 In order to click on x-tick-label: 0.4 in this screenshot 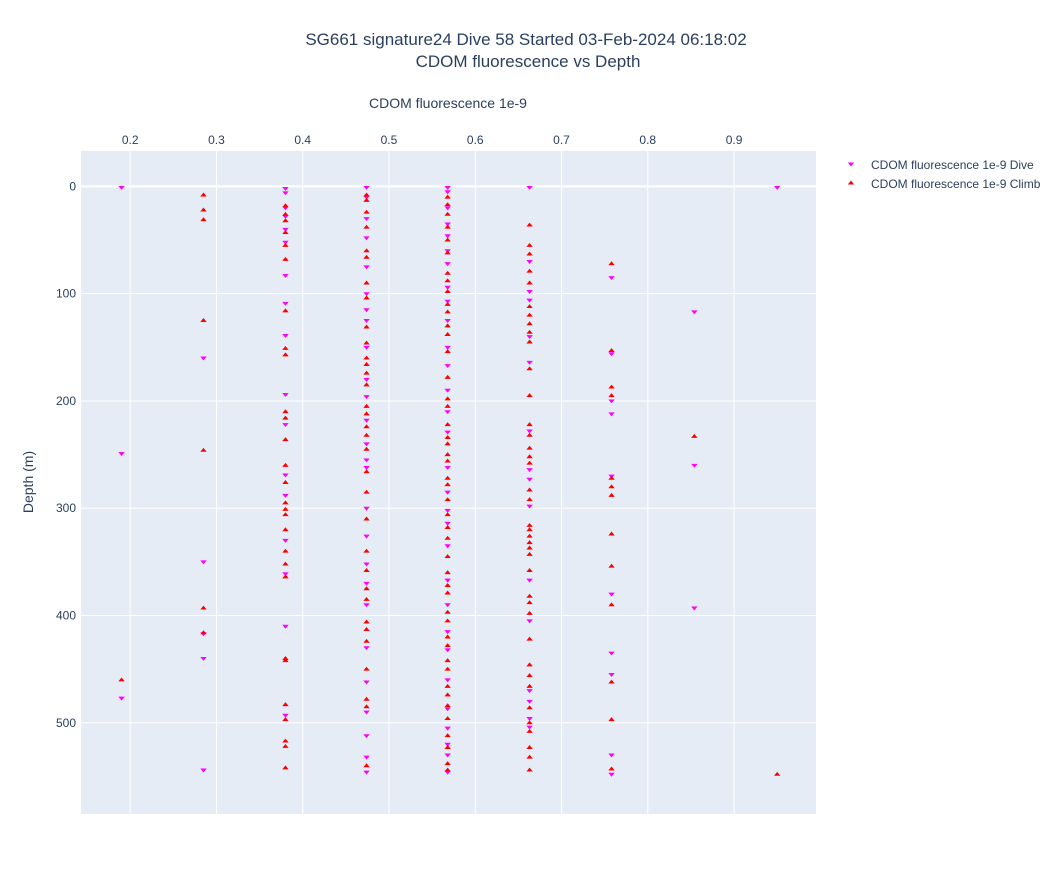, I will do `click(302, 140)`.